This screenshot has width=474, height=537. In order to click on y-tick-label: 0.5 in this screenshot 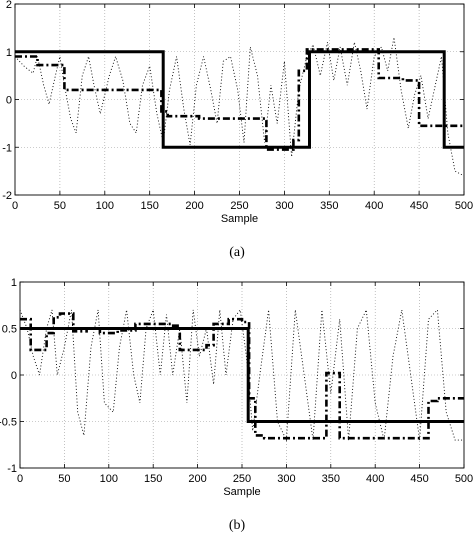, I will do `click(9, 330)`.